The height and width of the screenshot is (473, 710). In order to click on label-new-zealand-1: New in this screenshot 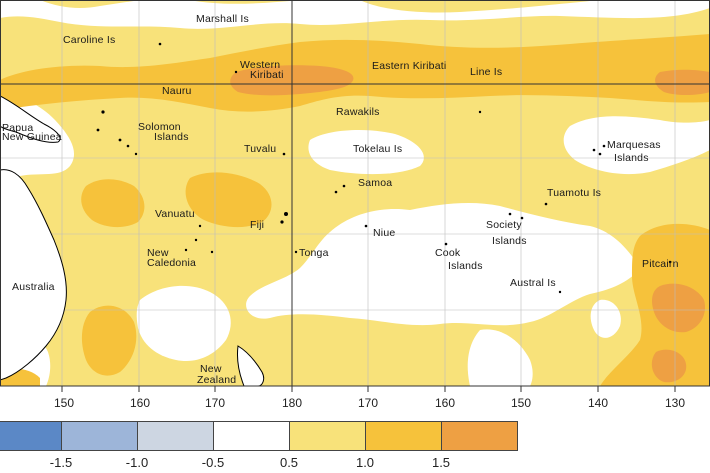, I will do `click(211, 369)`.